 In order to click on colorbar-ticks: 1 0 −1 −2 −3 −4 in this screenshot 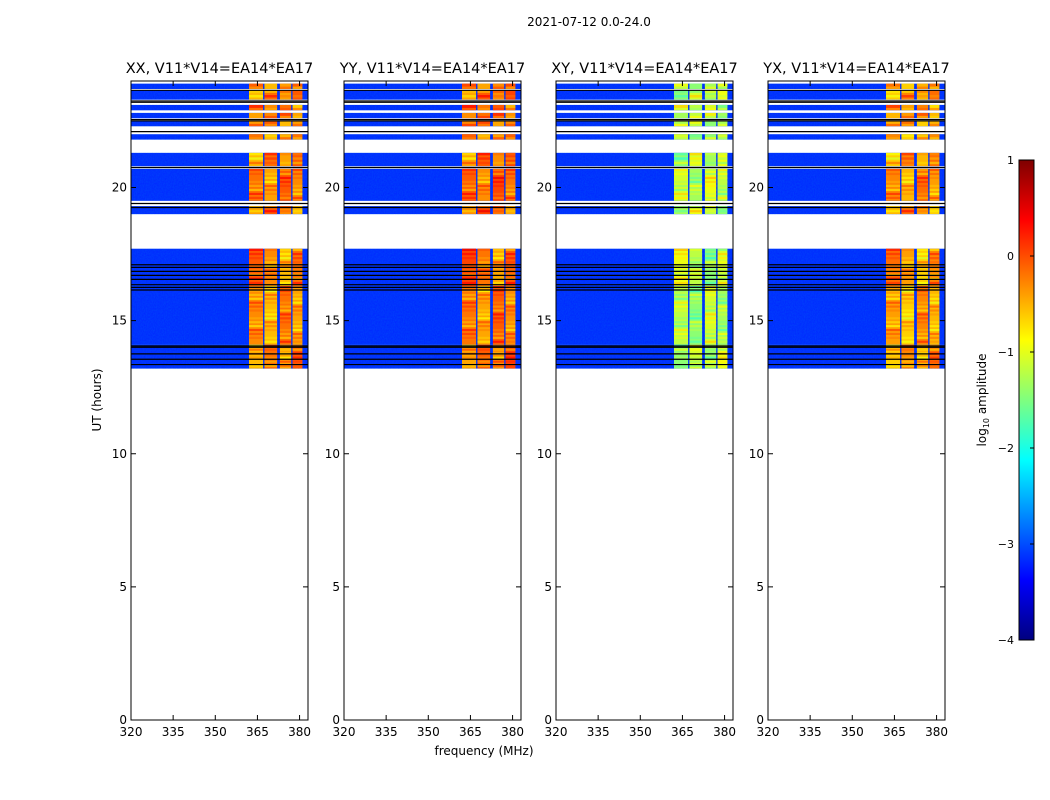, I will do `click(1016, 400)`.